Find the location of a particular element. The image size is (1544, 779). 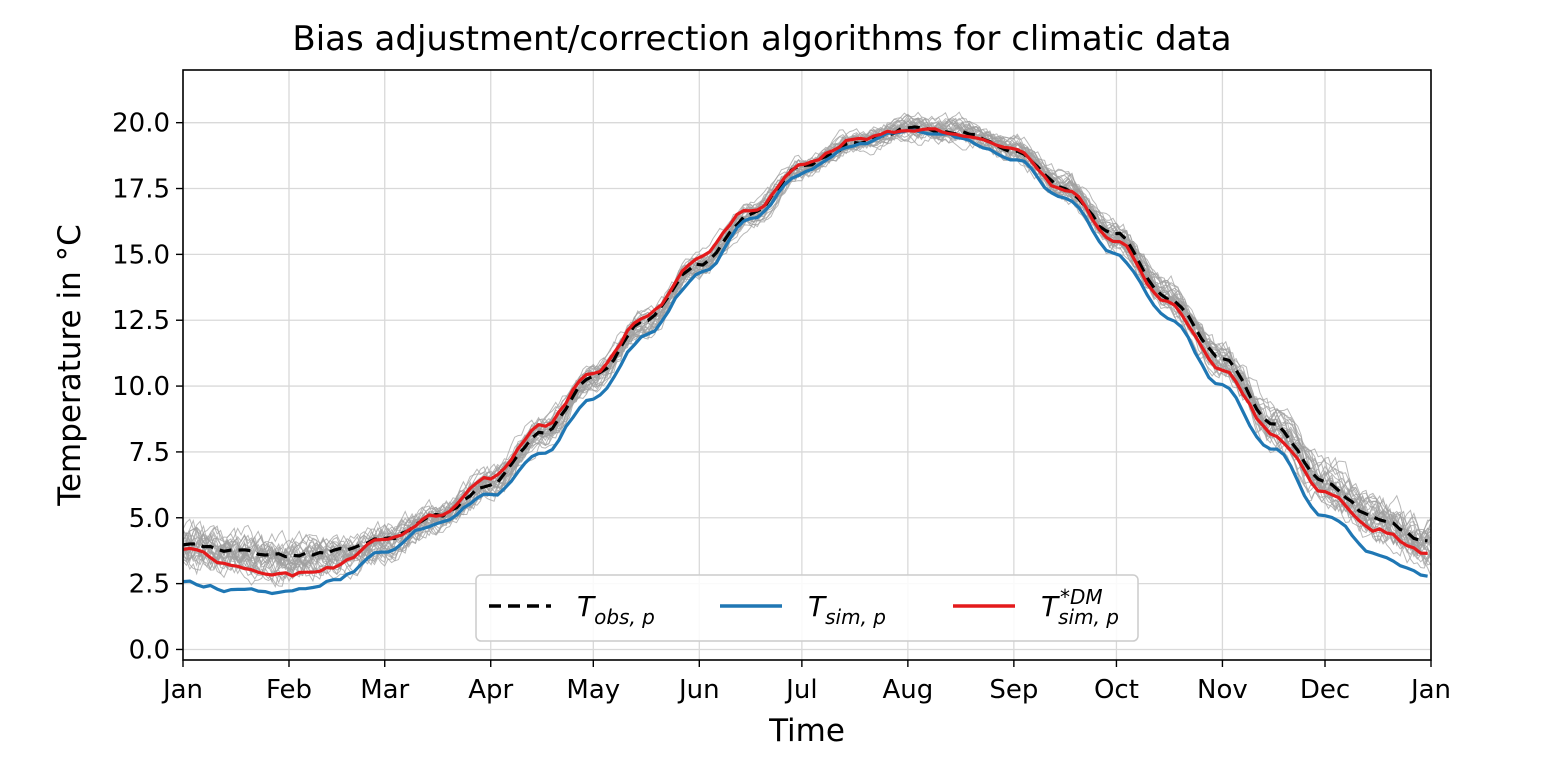

x-tick-label: Jun is located at coordinates (698, 690).